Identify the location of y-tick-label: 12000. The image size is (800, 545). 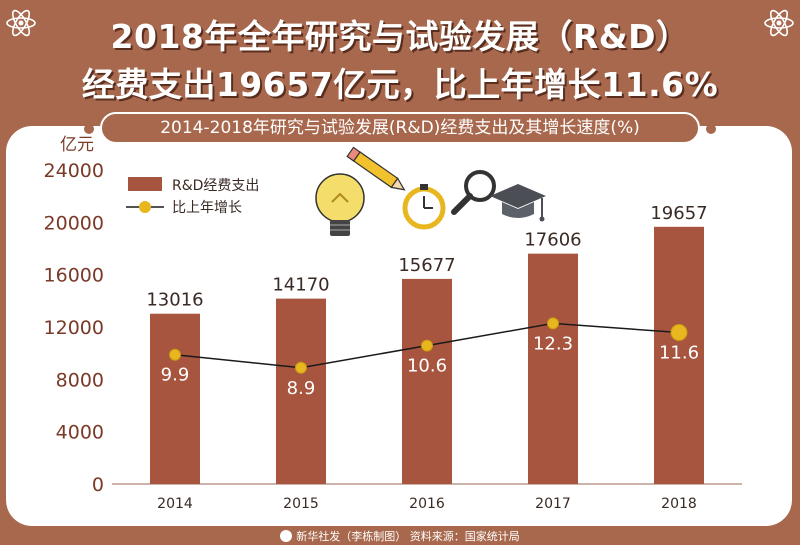
(74, 328).